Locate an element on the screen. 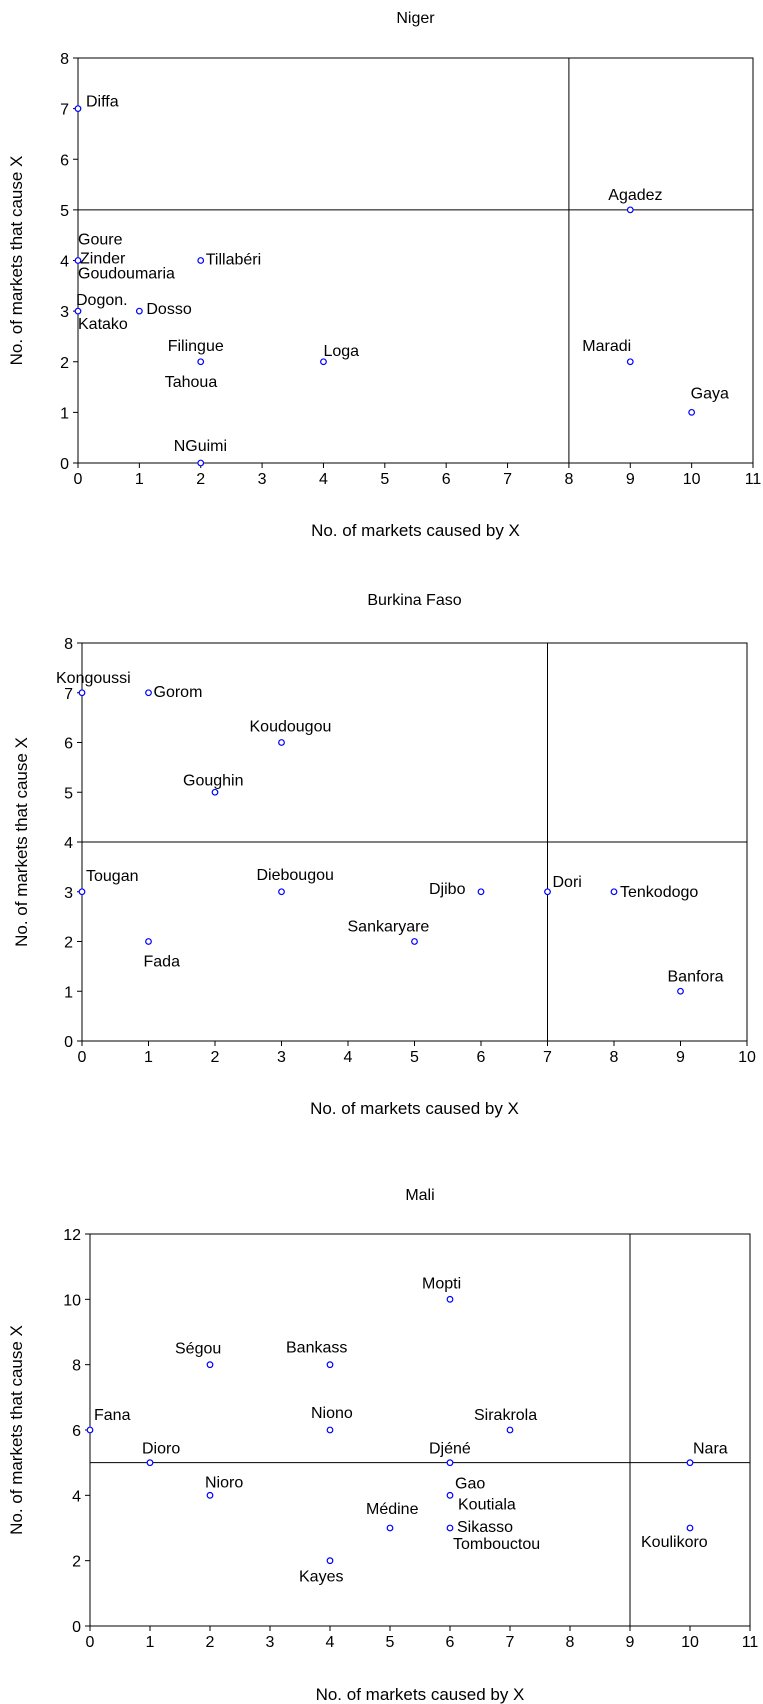 The image size is (763, 1704). point-label: Goudoumaria is located at coordinates (126, 274).